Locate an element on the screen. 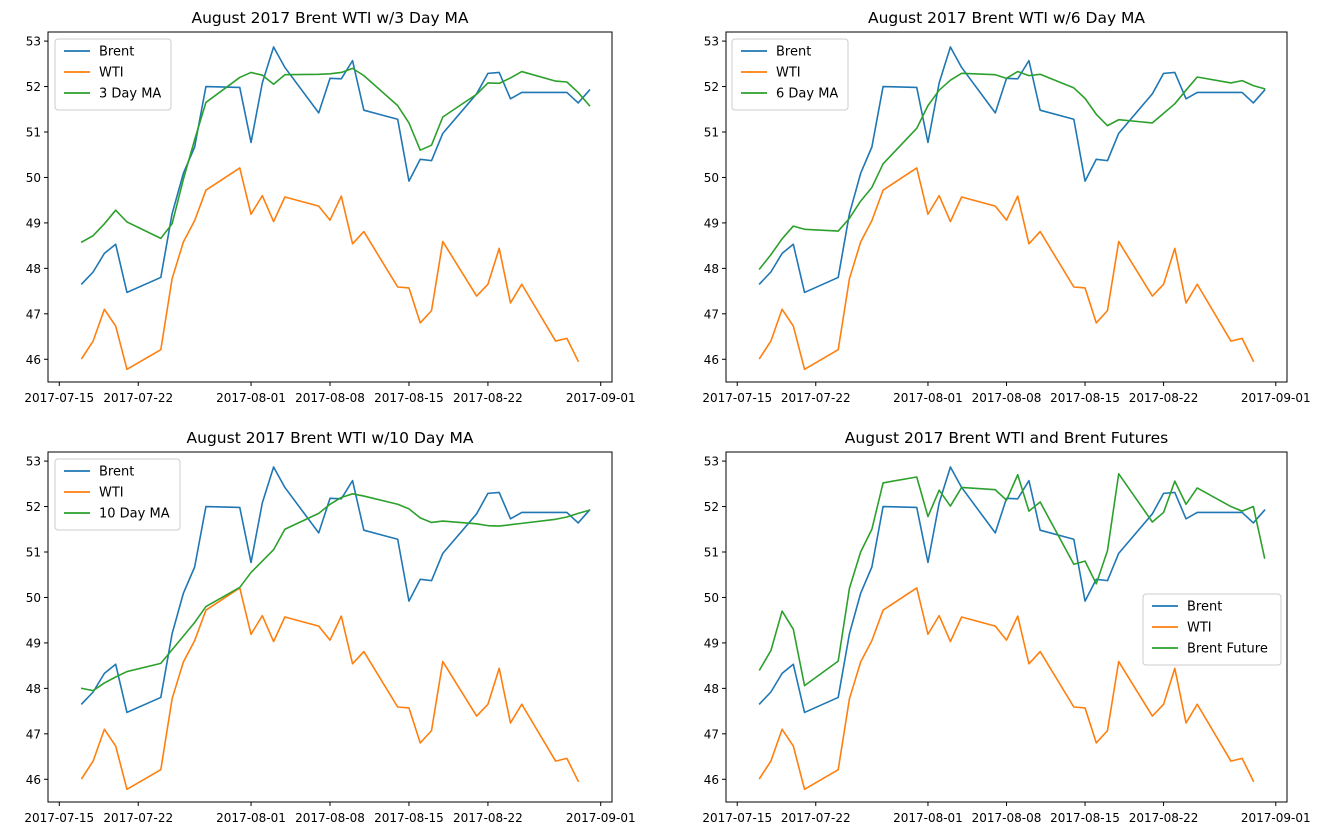 The image size is (1335, 836). series-line-brent-future is located at coordinates (1012, 580).